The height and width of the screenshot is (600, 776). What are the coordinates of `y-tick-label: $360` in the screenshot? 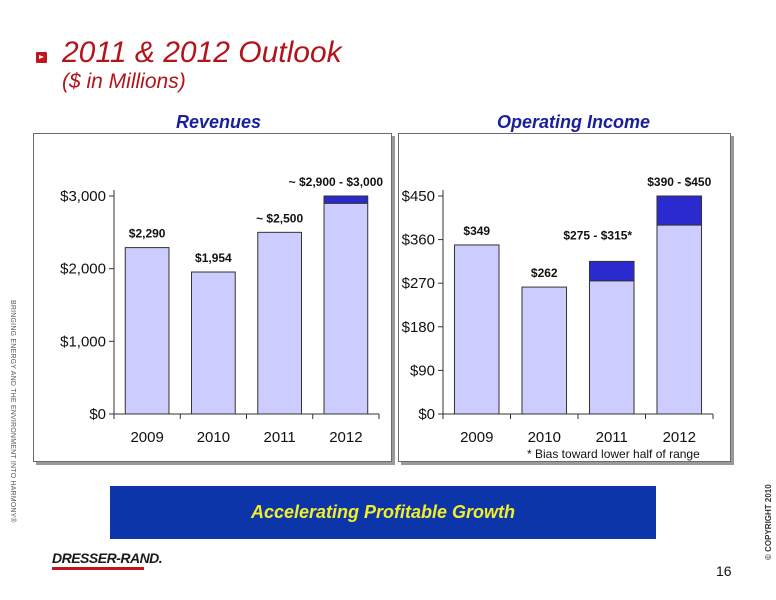 It's located at (418, 240).